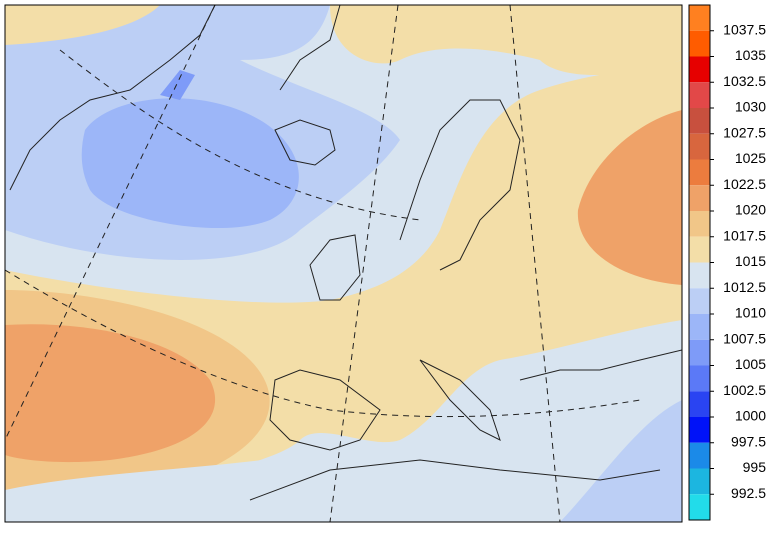 The height and width of the screenshot is (534, 771). Describe the element at coordinates (750, 107) in the screenshot. I see `colorbar-label: 1030` at that location.